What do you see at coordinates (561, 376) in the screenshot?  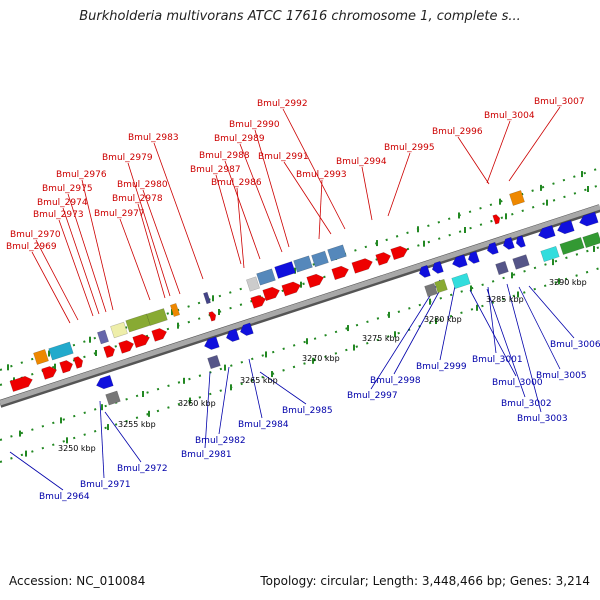 I see `reverse-gene-label: Bmul_3005` at bounding box center [561, 376].